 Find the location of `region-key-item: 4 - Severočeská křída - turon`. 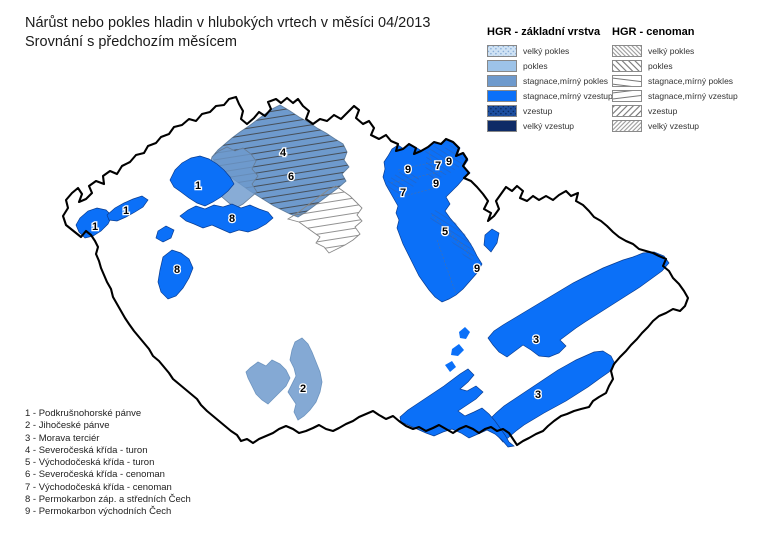

region-key-item: 4 - Severočeská křída - turon is located at coordinates (86, 450).